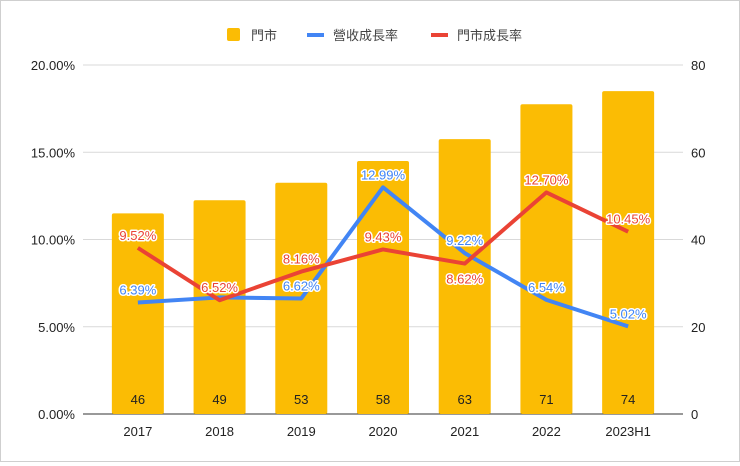  Describe the element at coordinates (137, 235) in the screenshot. I see `line-value-label: 9.52%` at that location.